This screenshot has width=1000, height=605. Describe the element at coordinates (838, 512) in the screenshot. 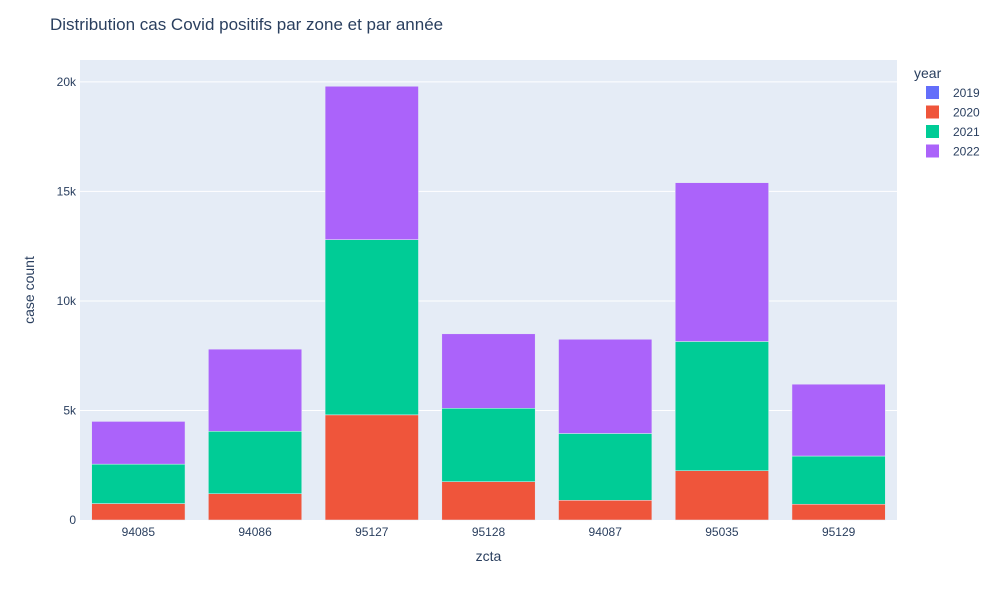

I see `bar-95129-2020` at that location.